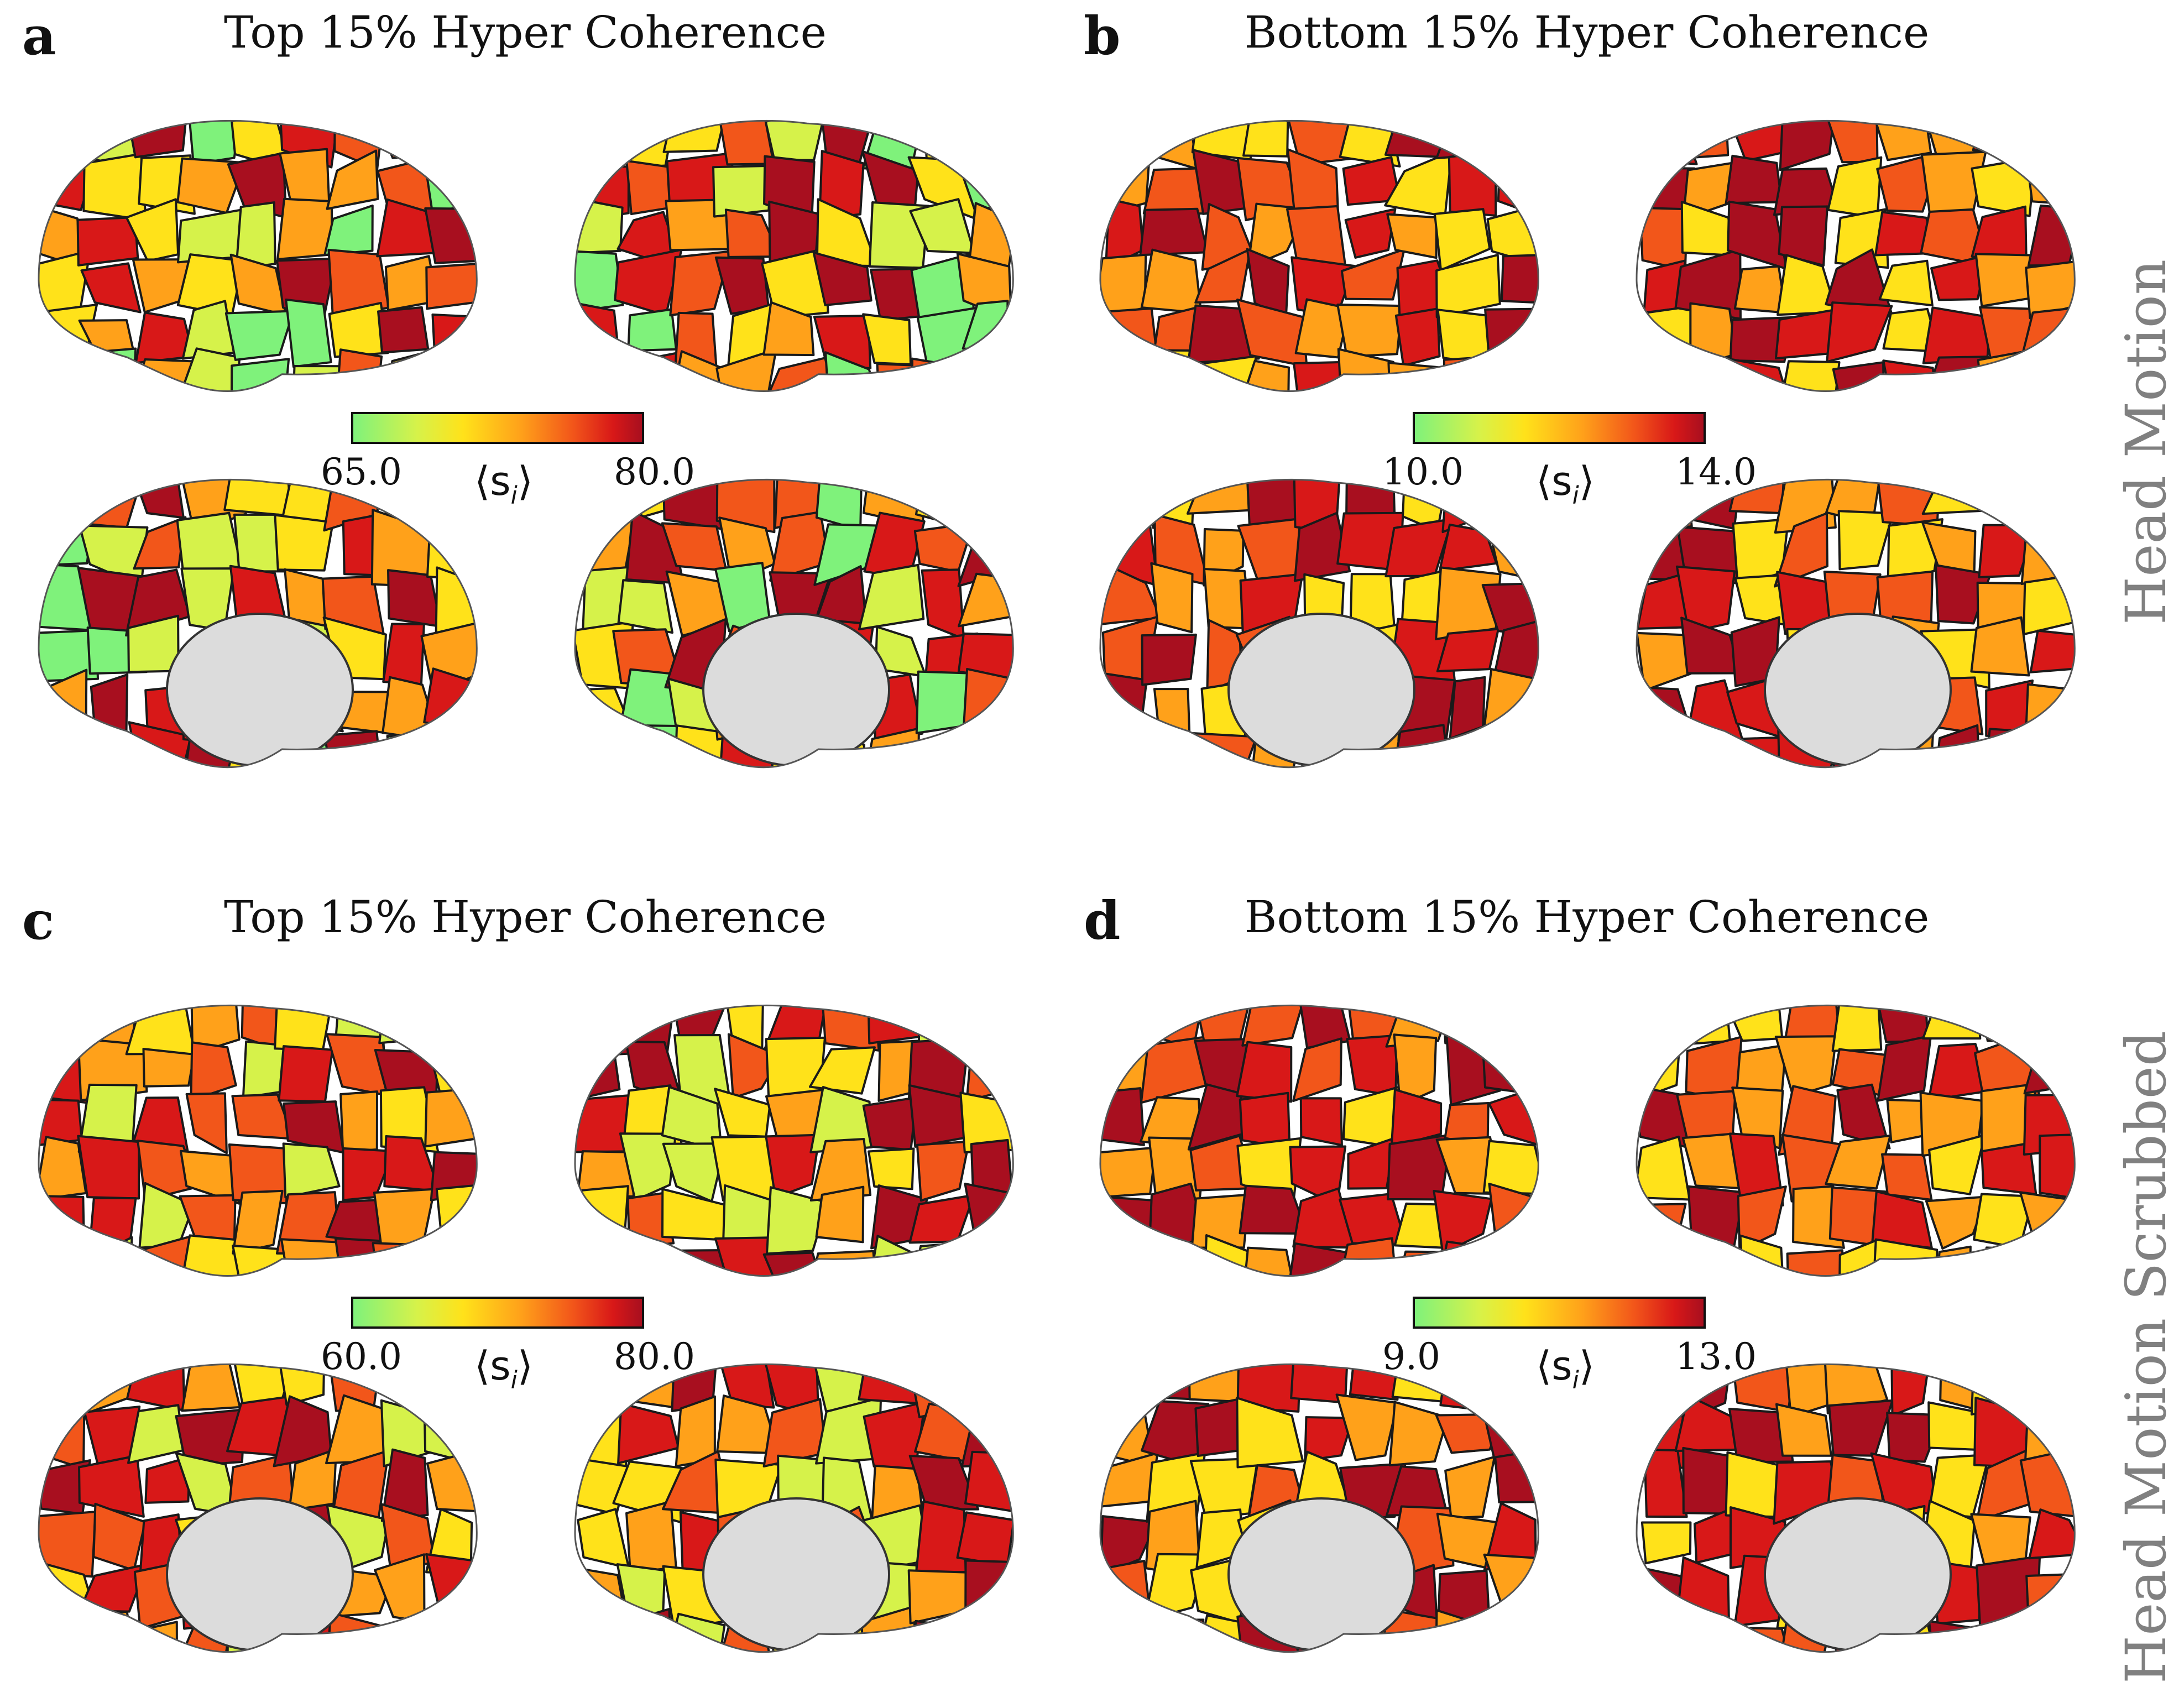 This screenshot has height=1703, width=2184. What do you see at coordinates (1587, 917) in the screenshot?
I see `panel-title: Bottom 15% Hyper Coherence` at bounding box center [1587, 917].